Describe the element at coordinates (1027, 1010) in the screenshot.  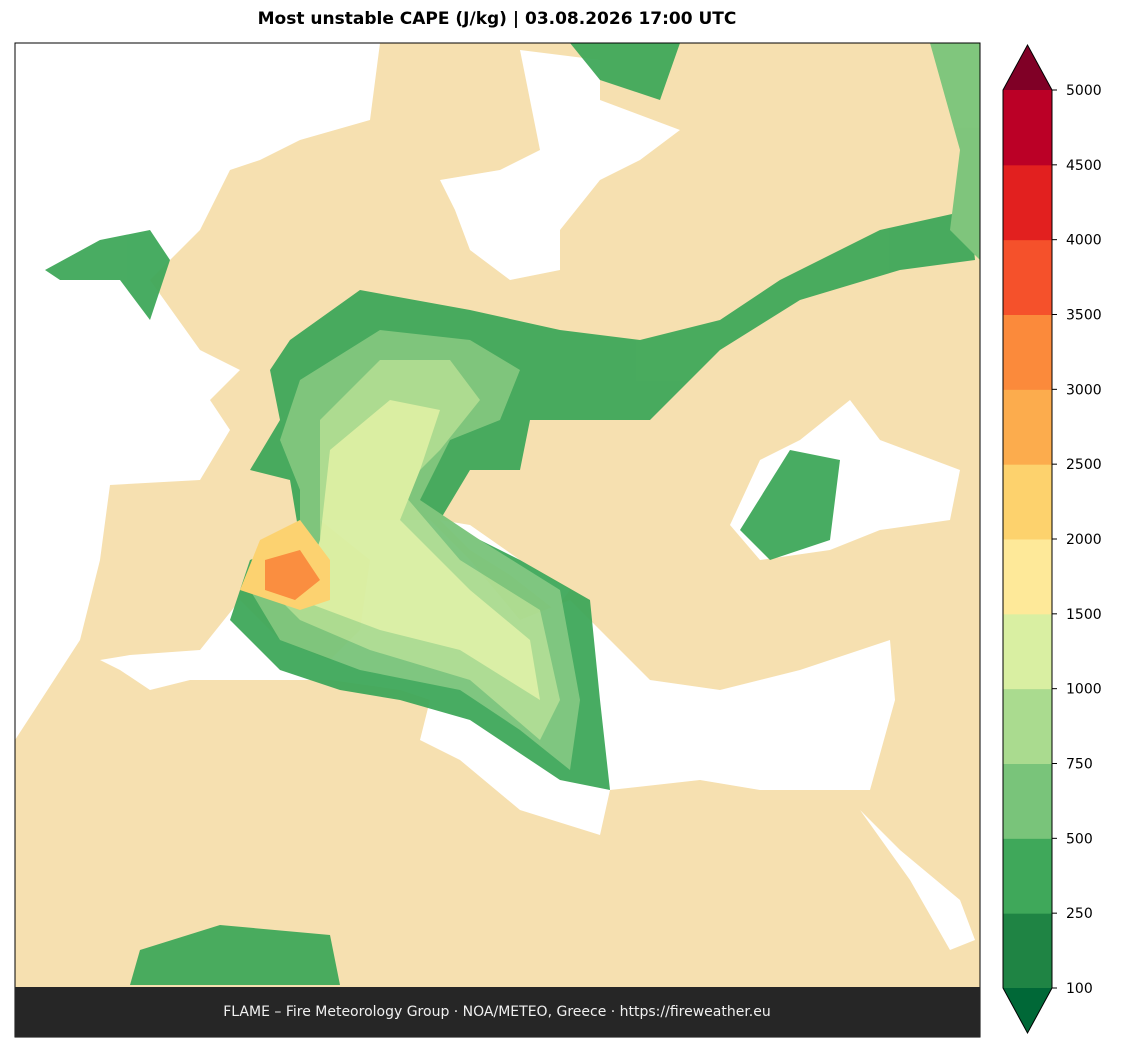
I see `colorbar-under` at that location.